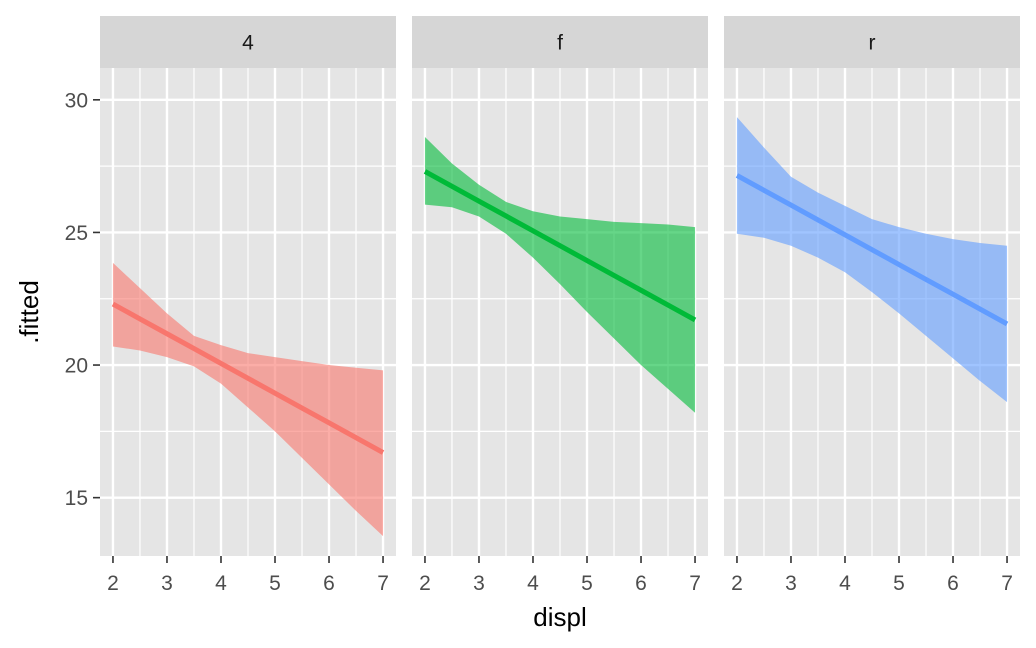  I want to click on facet-strip-label: f, so click(560, 43).